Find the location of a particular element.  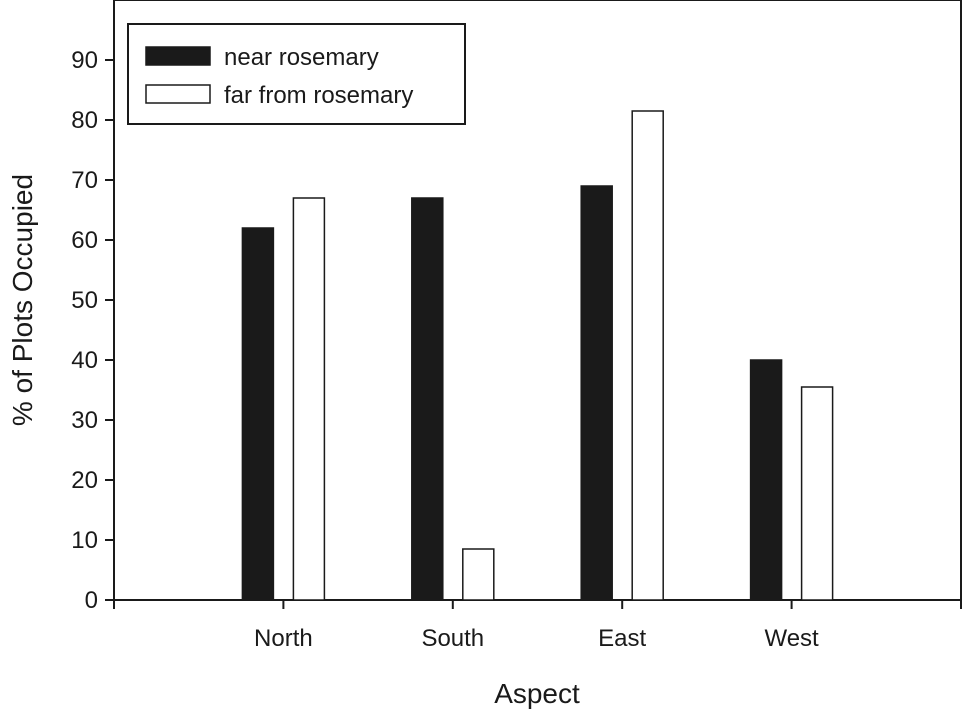

y-tick-label: 60 is located at coordinates (84, 240).